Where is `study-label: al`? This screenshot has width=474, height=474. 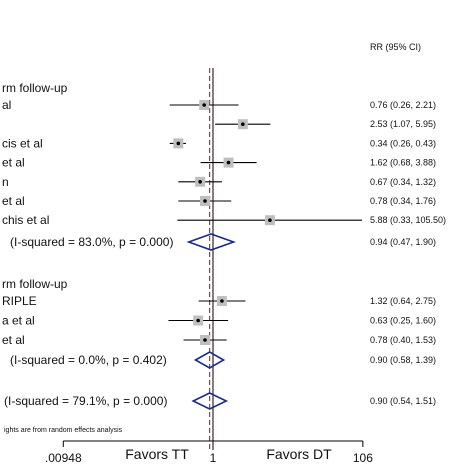 study-label: al is located at coordinates (6, 105).